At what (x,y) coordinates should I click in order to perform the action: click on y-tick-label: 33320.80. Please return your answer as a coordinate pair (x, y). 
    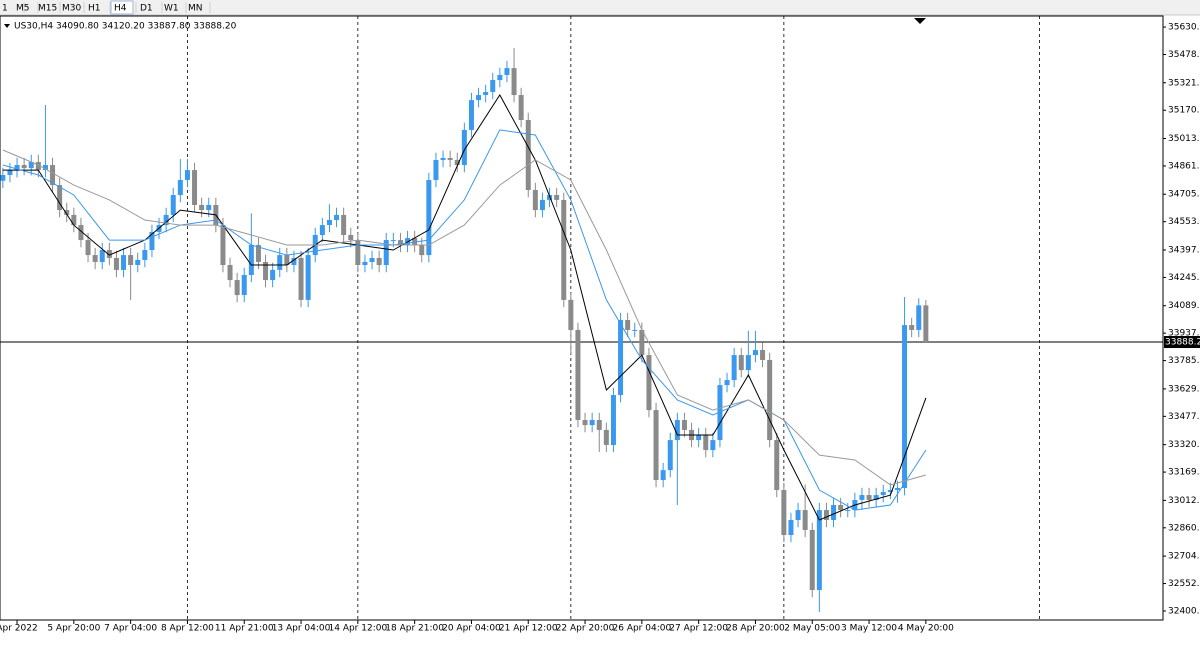
    Looking at the image, I should click on (1184, 445).